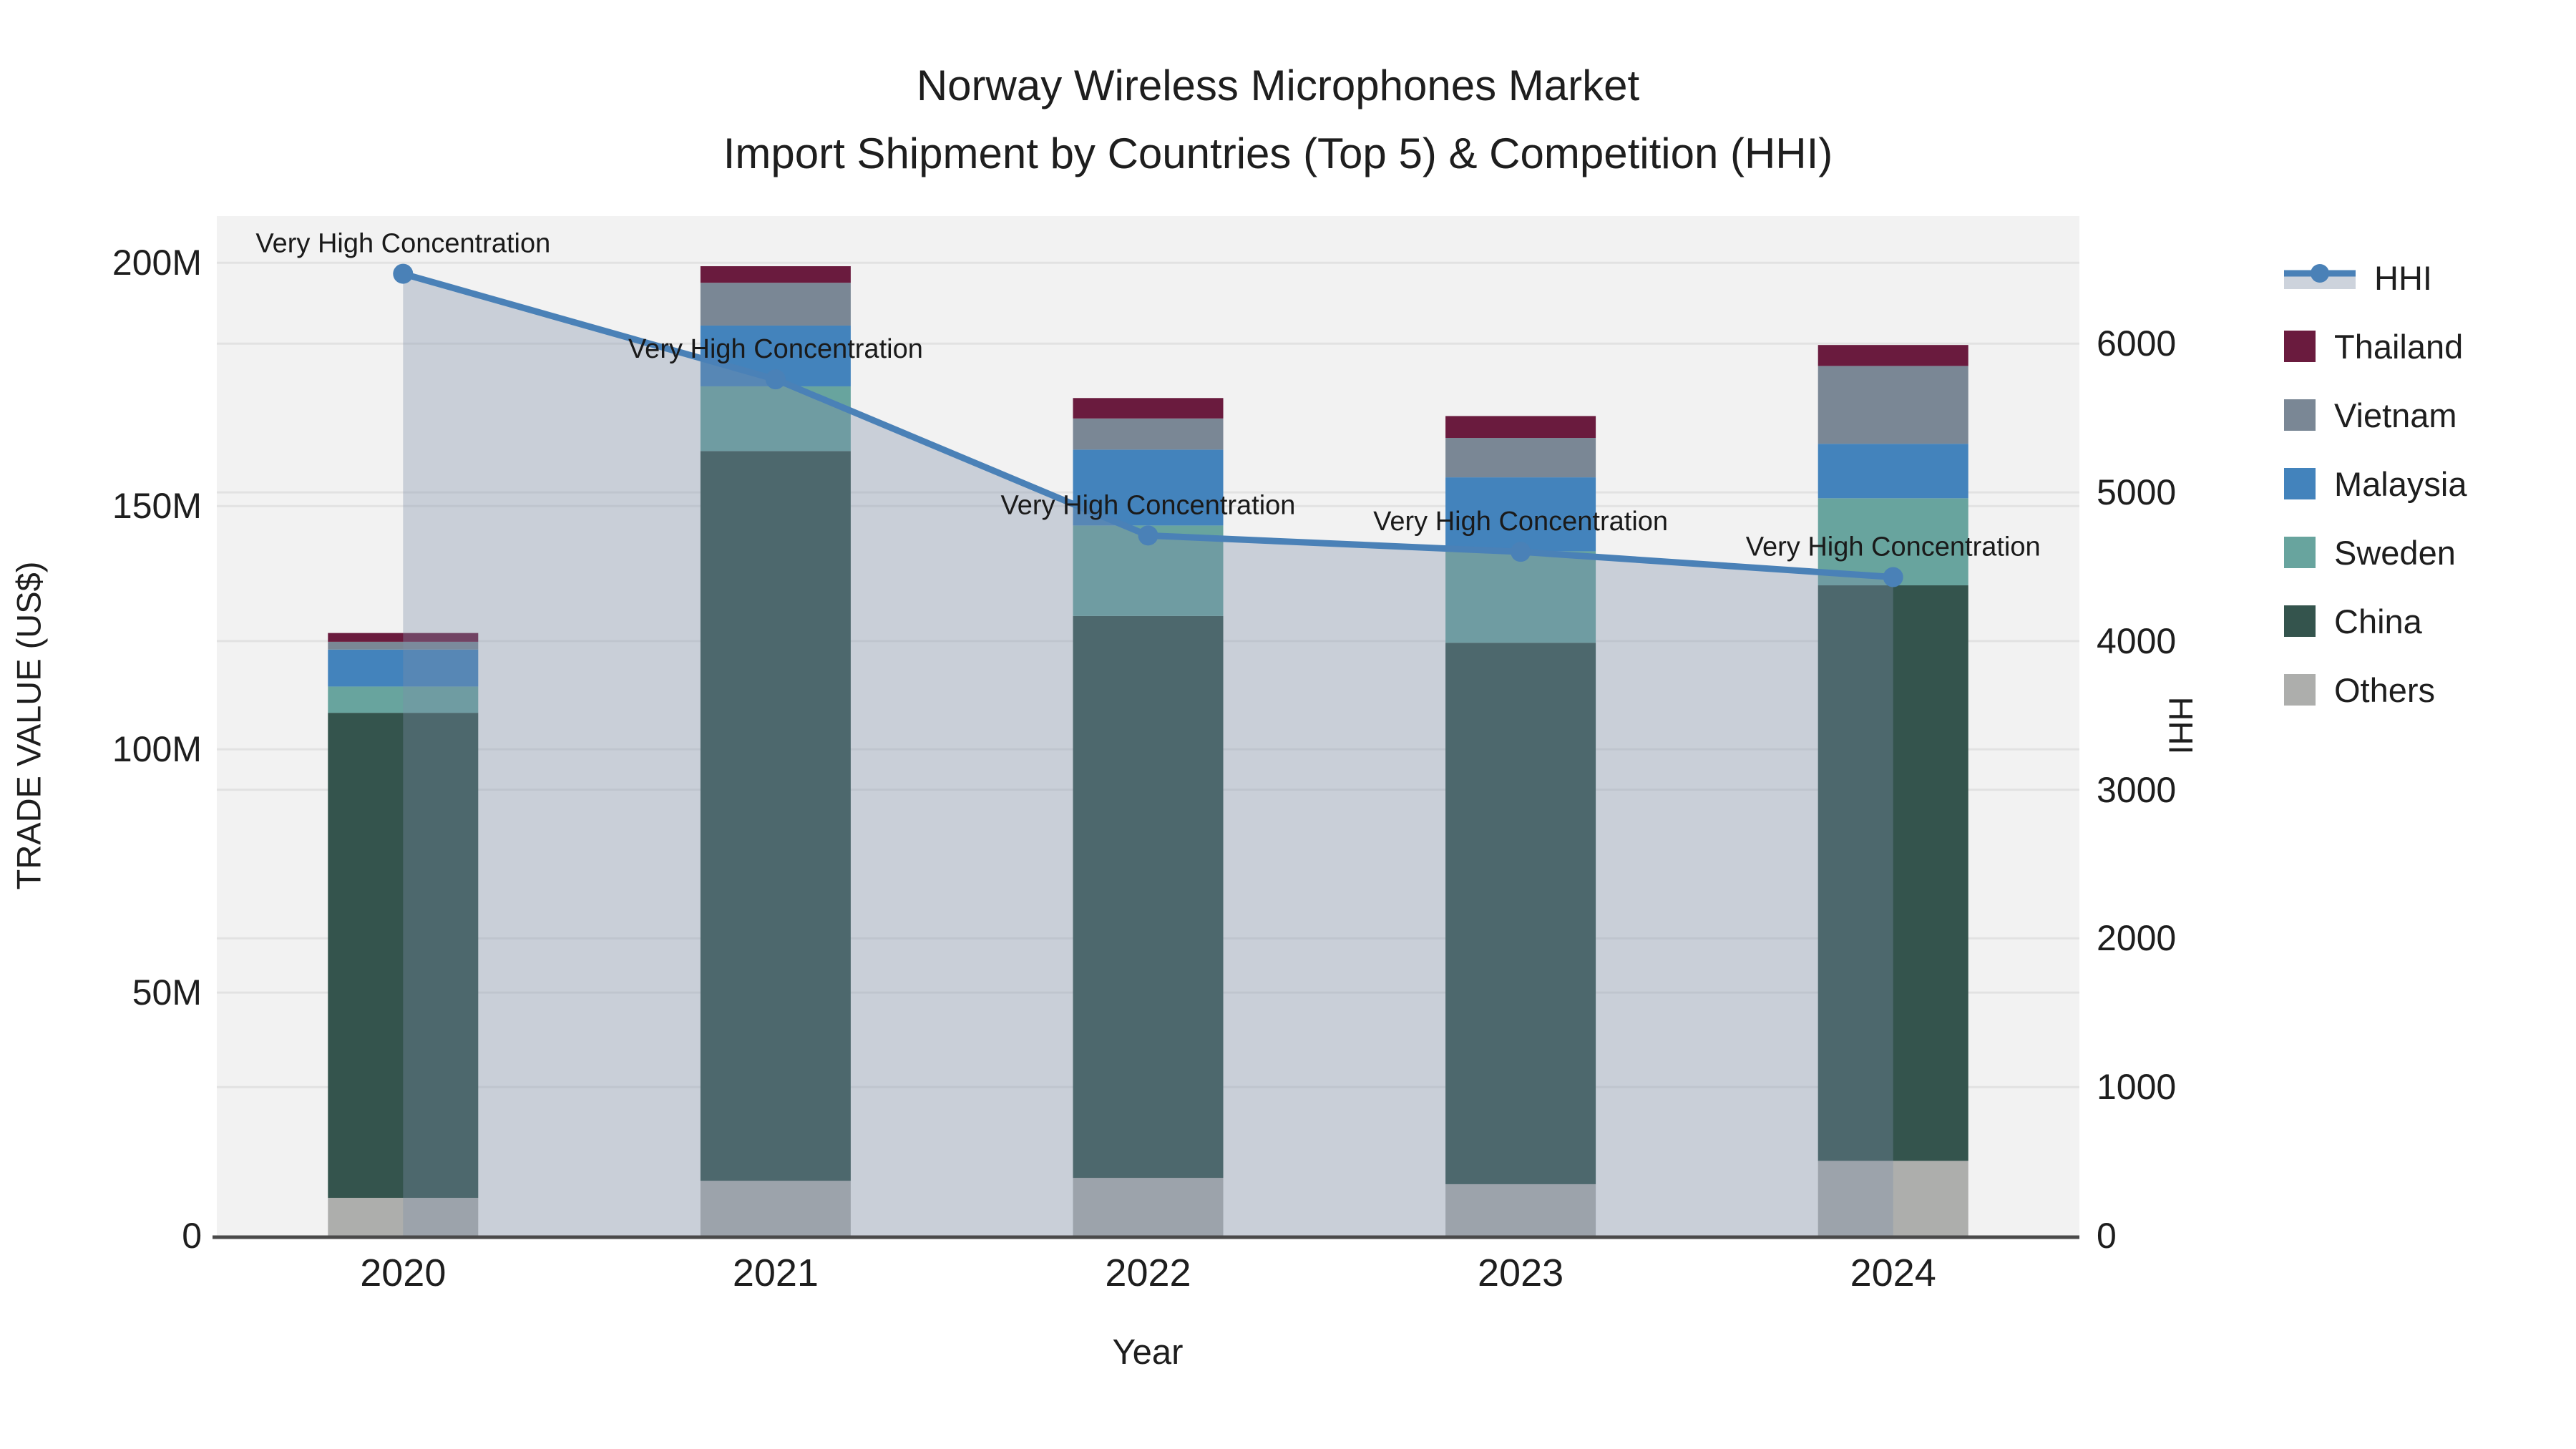 The image size is (2576, 1449). What do you see at coordinates (775, 304) in the screenshot?
I see `bar-segment-vietnam-2021` at bounding box center [775, 304].